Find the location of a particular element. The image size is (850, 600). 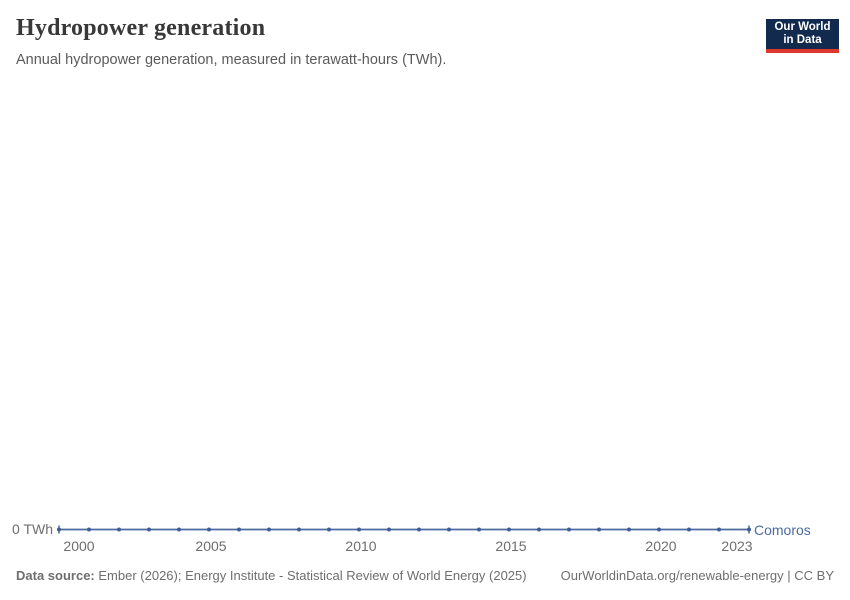

data-point-2010 is located at coordinates (359, 529).